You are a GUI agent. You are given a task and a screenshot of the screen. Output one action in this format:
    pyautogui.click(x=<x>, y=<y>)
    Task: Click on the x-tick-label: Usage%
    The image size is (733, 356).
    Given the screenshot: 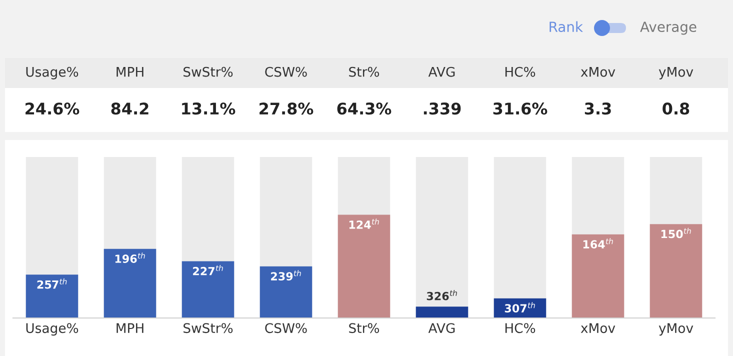 What is the action you would take?
    pyautogui.click(x=52, y=329)
    